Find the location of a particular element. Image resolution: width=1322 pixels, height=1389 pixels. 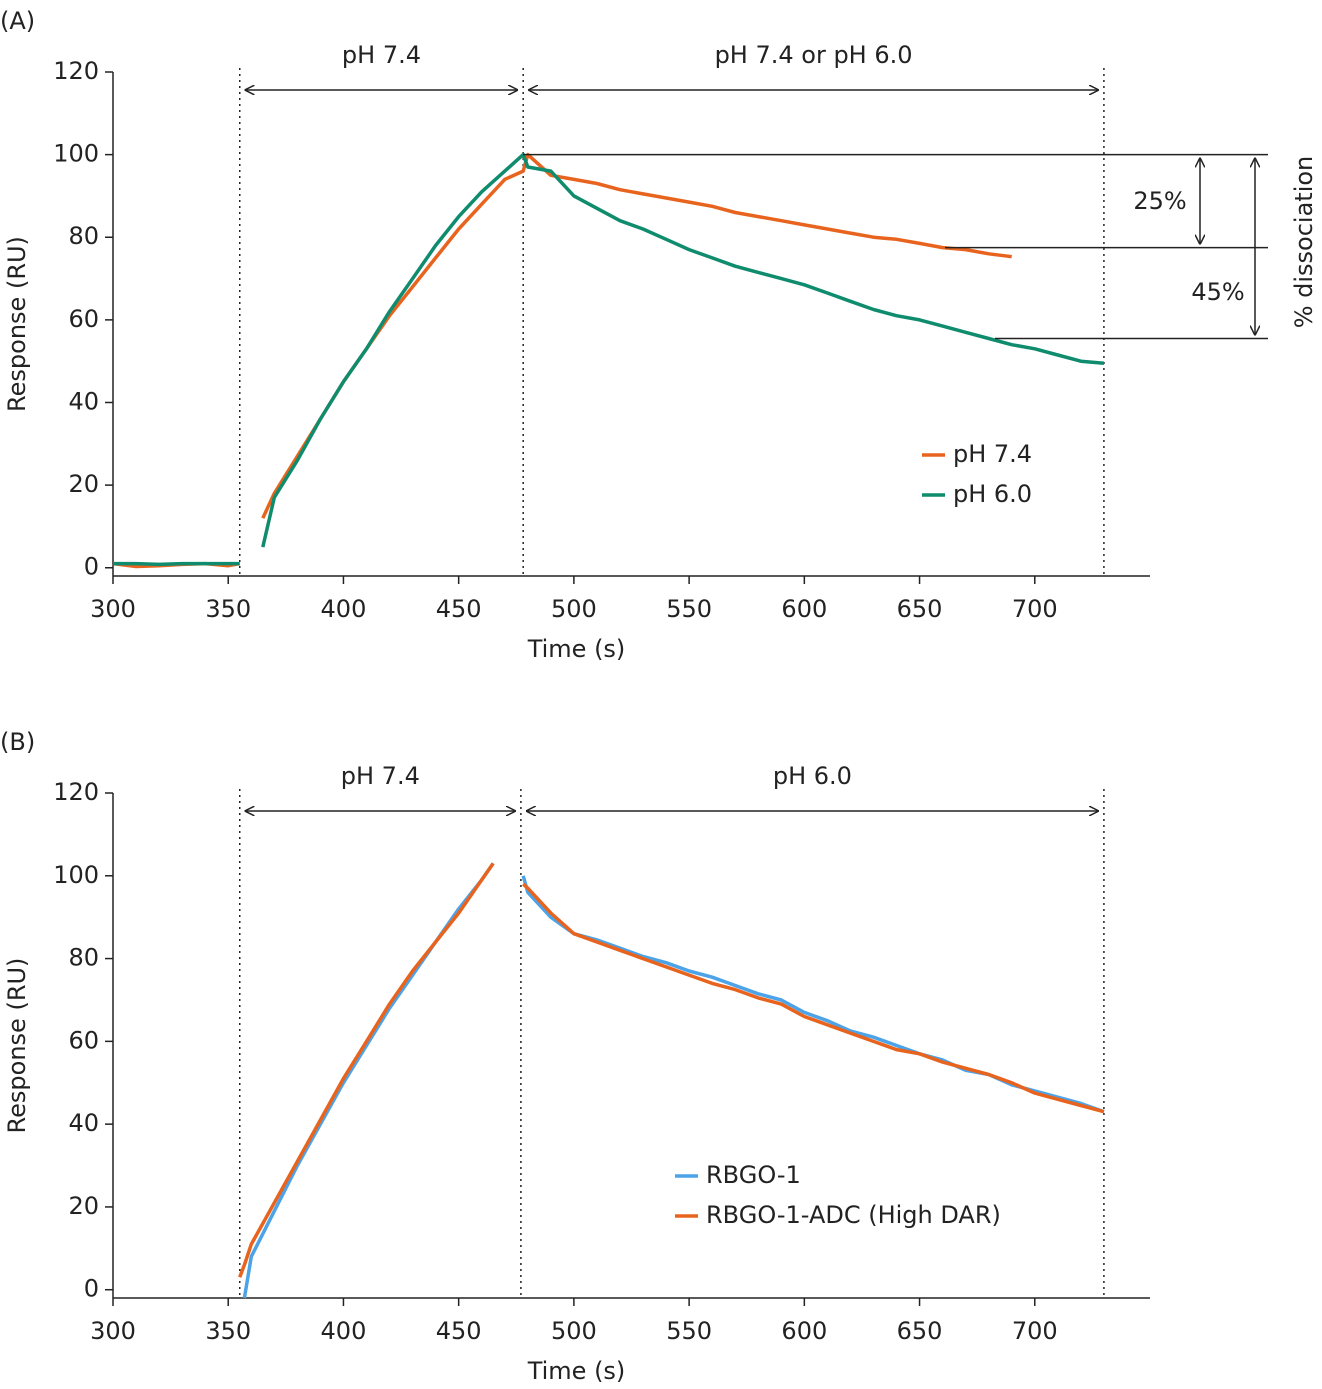

legend-label: pH 6.0 is located at coordinates (992, 494).